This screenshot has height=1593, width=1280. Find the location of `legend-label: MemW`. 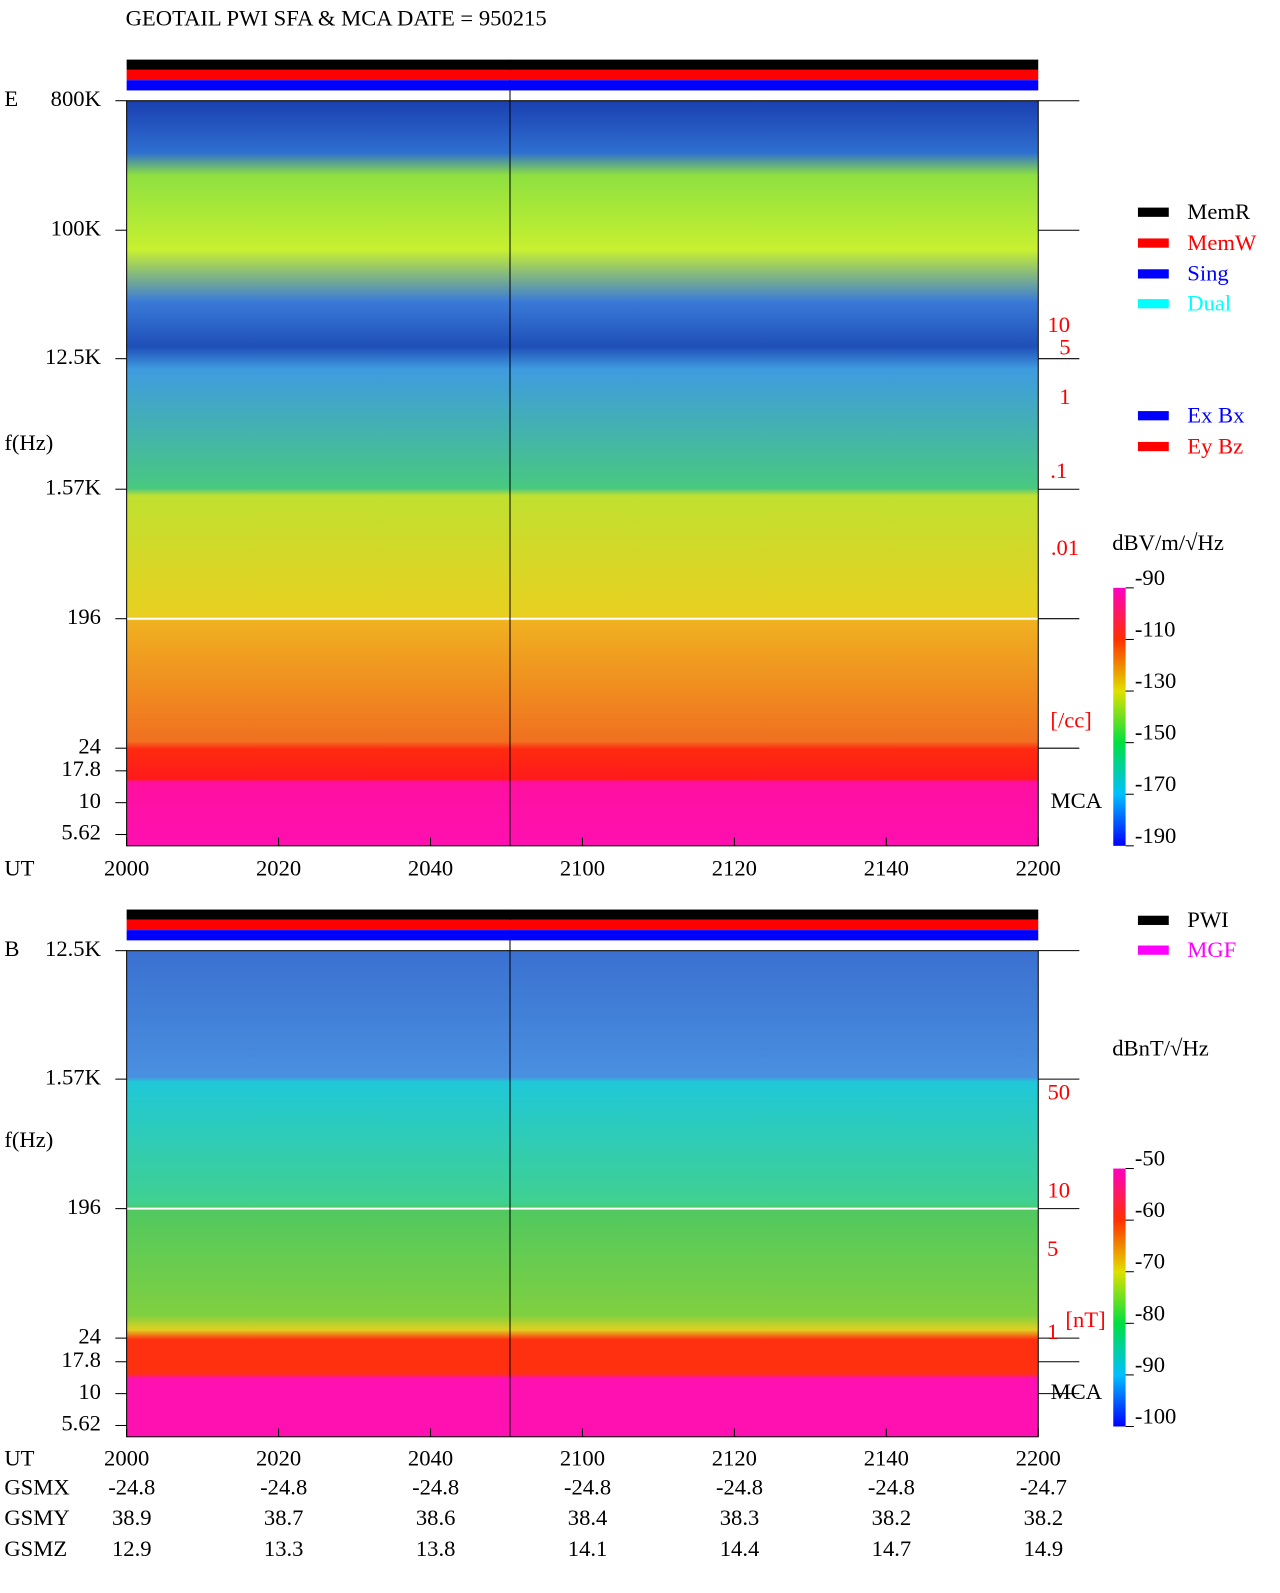

legend-label: MemW is located at coordinates (1222, 242).